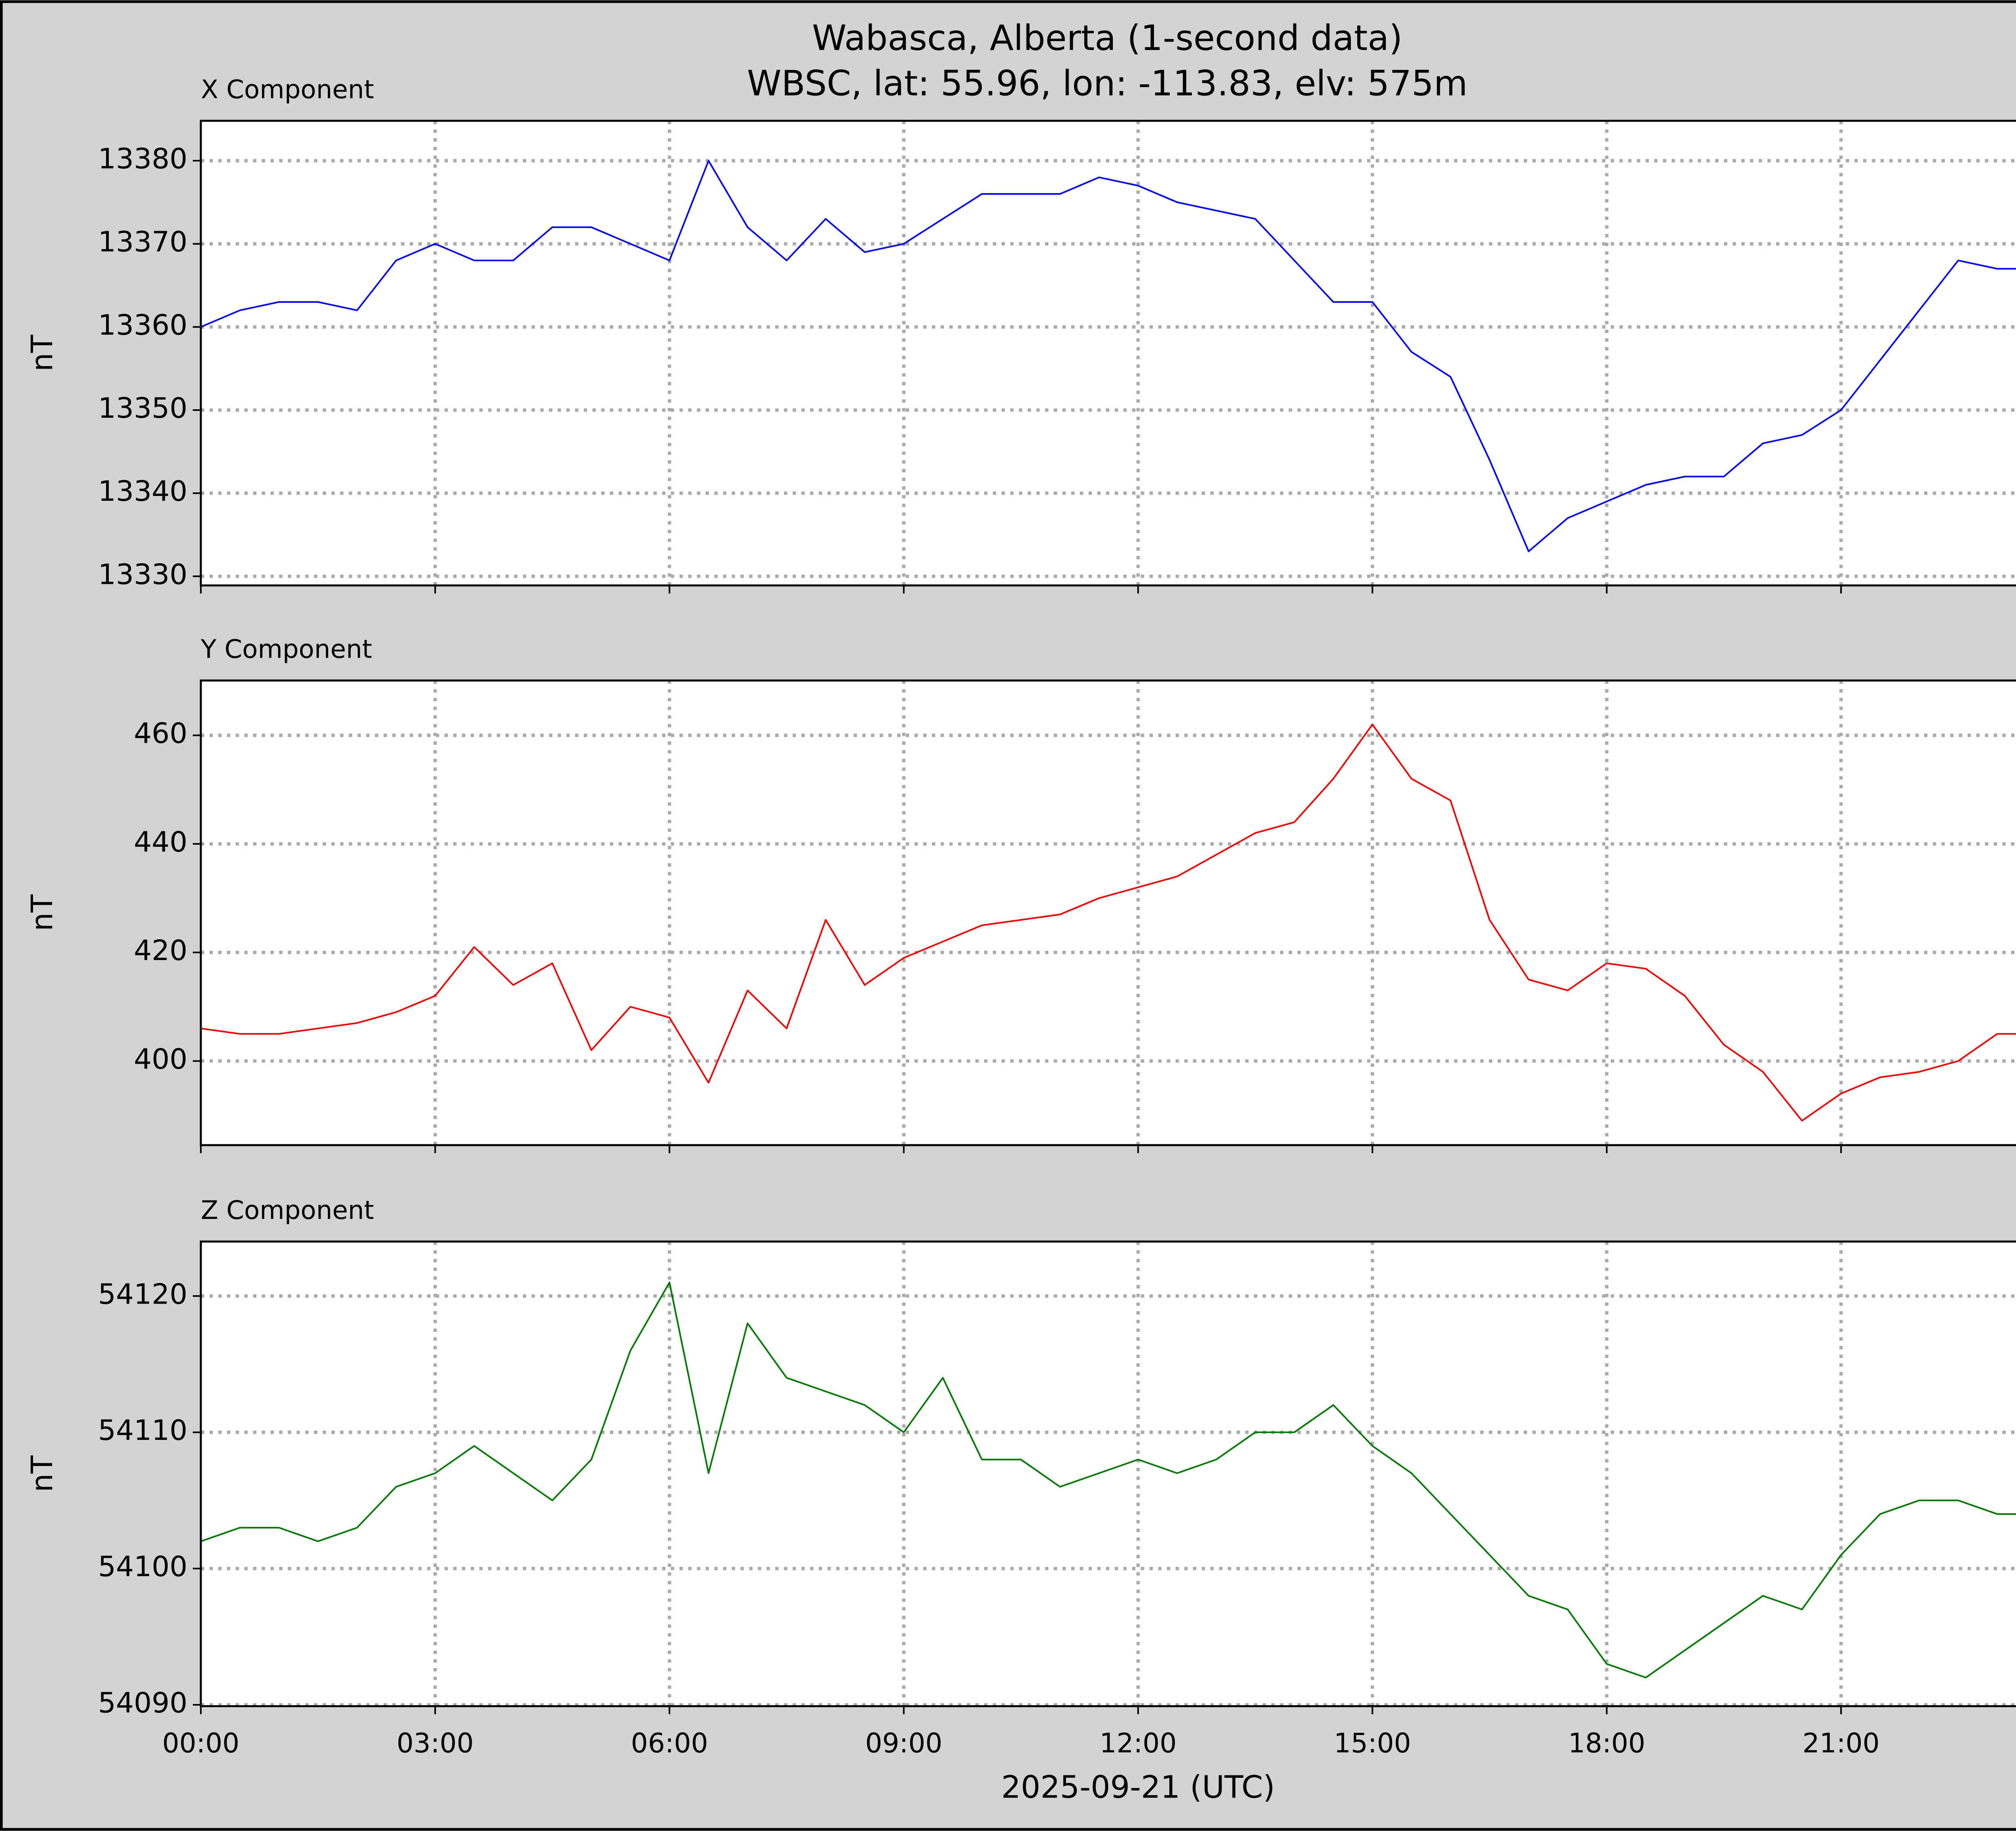  I want to click on x-tick-label: 09:00, so click(903, 1743).